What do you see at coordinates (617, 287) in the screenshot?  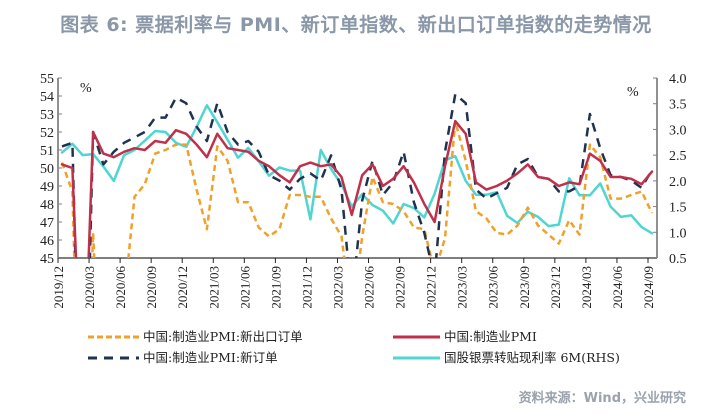 I see `x-tick-label: 2024/06` at bounding box center [617, 287].